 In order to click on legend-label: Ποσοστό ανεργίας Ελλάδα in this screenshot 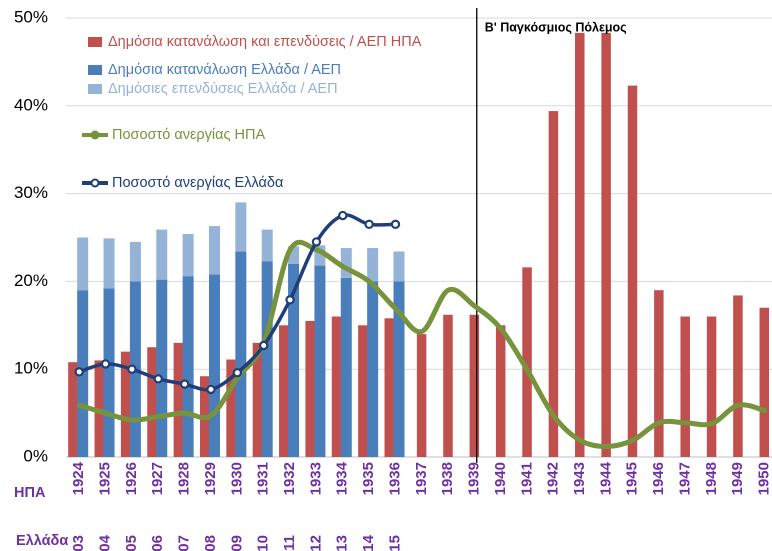, I will do `click(197, 183)`.